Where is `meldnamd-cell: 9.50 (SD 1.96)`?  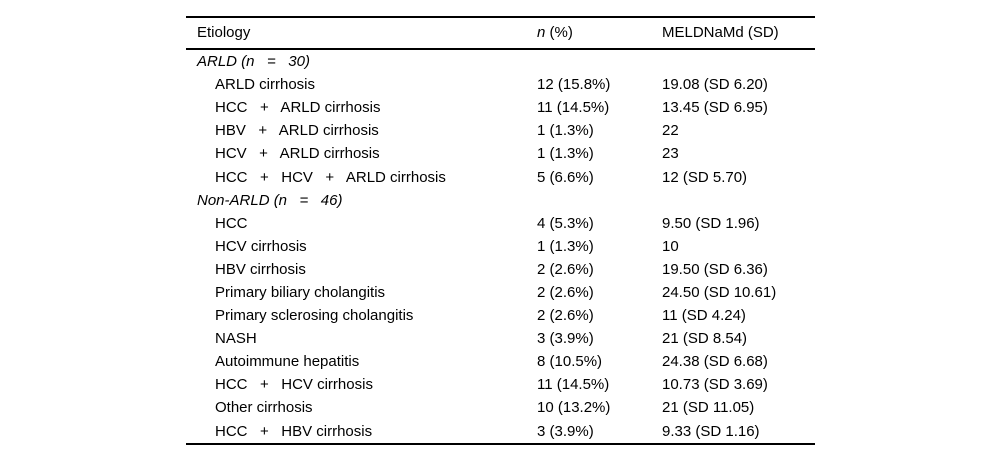 meldnamd-cell: 9.50 (SD 1.96) is located at coordinates (711, 223).